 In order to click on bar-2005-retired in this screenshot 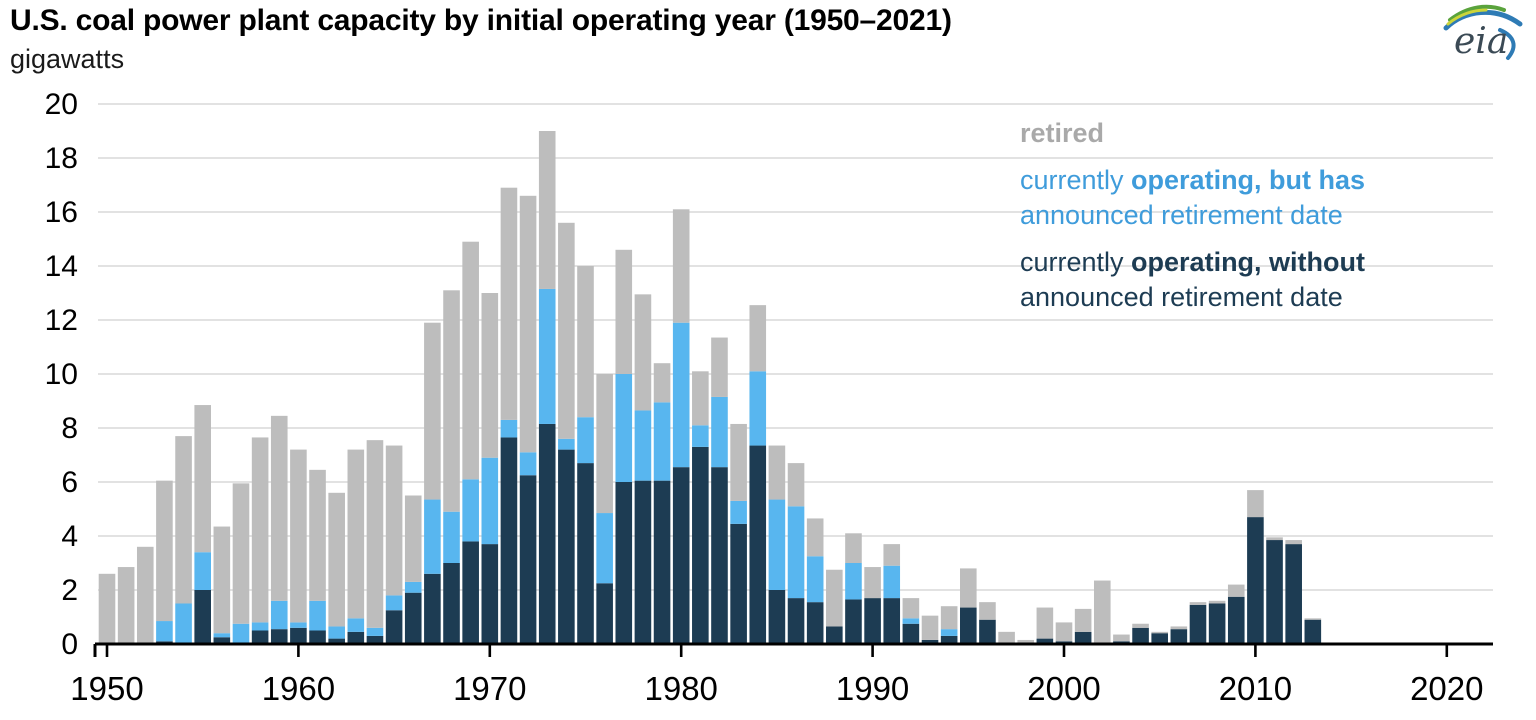, I will do `click(1159, 632)`.